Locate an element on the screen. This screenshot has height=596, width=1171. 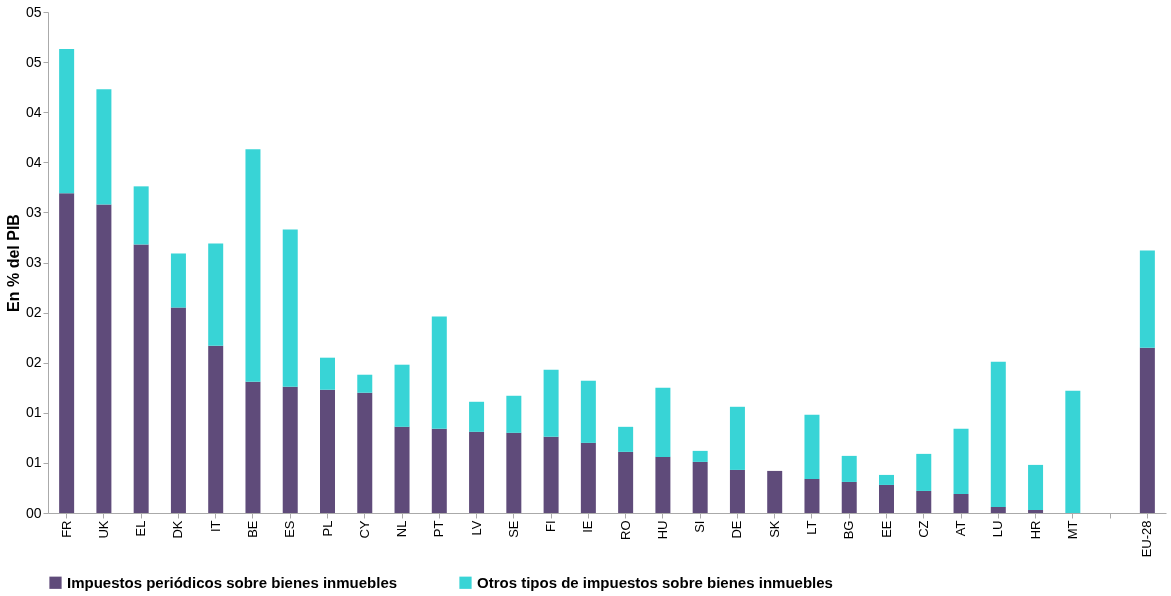
legend-label: Otros tipos de impuestos sobre bienes inmuebles is located at coordinates (655, 582).